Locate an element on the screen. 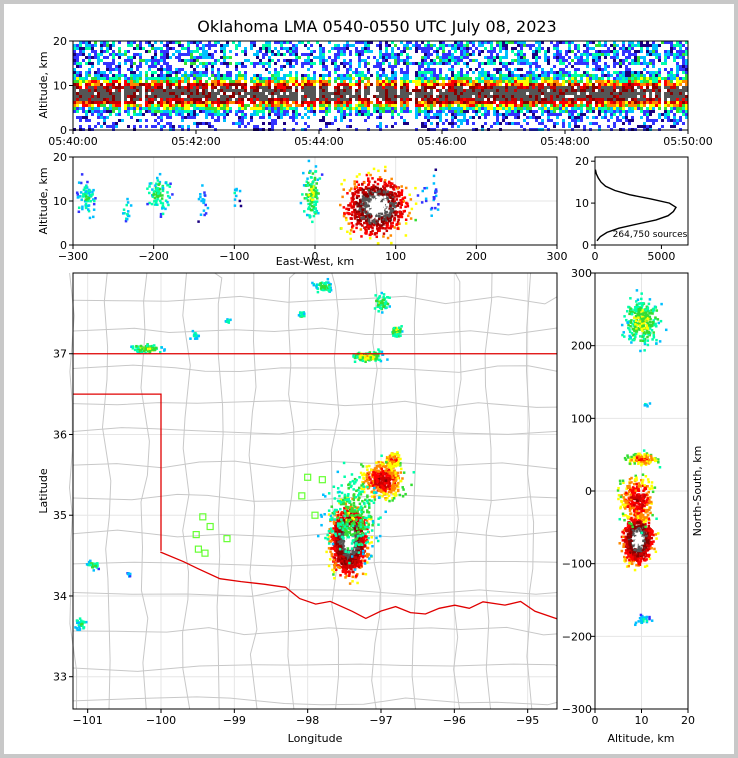  ew-altitude-sources is located at coordinates (257, 202).